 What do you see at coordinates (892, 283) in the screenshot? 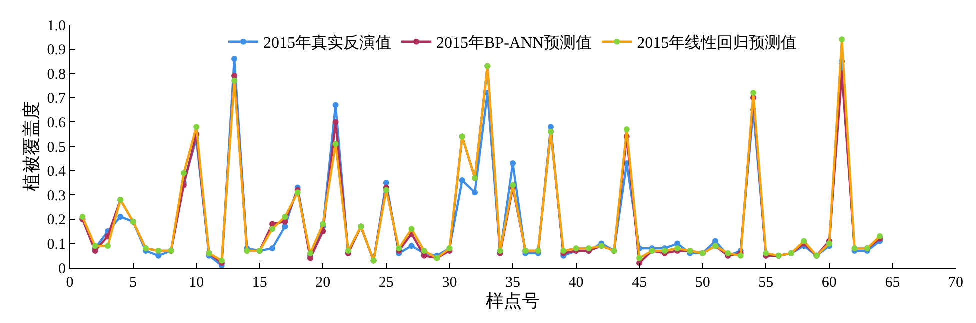
I see `x-tick-label: 65` at bounding box center [892, 283].